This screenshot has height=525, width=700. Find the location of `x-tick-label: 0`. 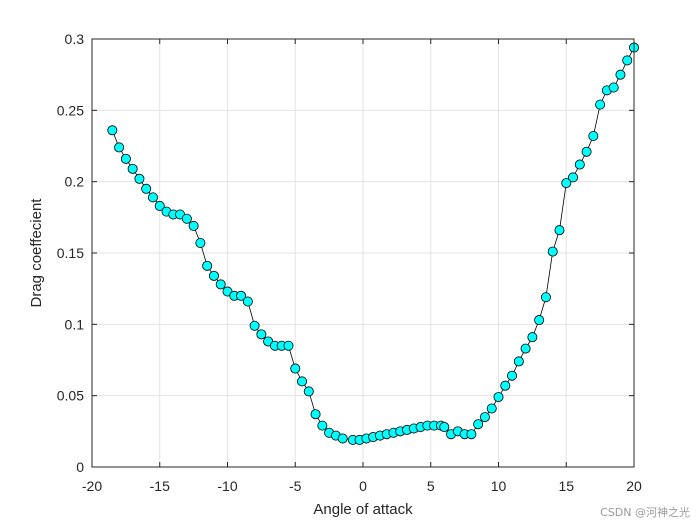

x-tick-label: 0 is located at coordinates (363, 486).